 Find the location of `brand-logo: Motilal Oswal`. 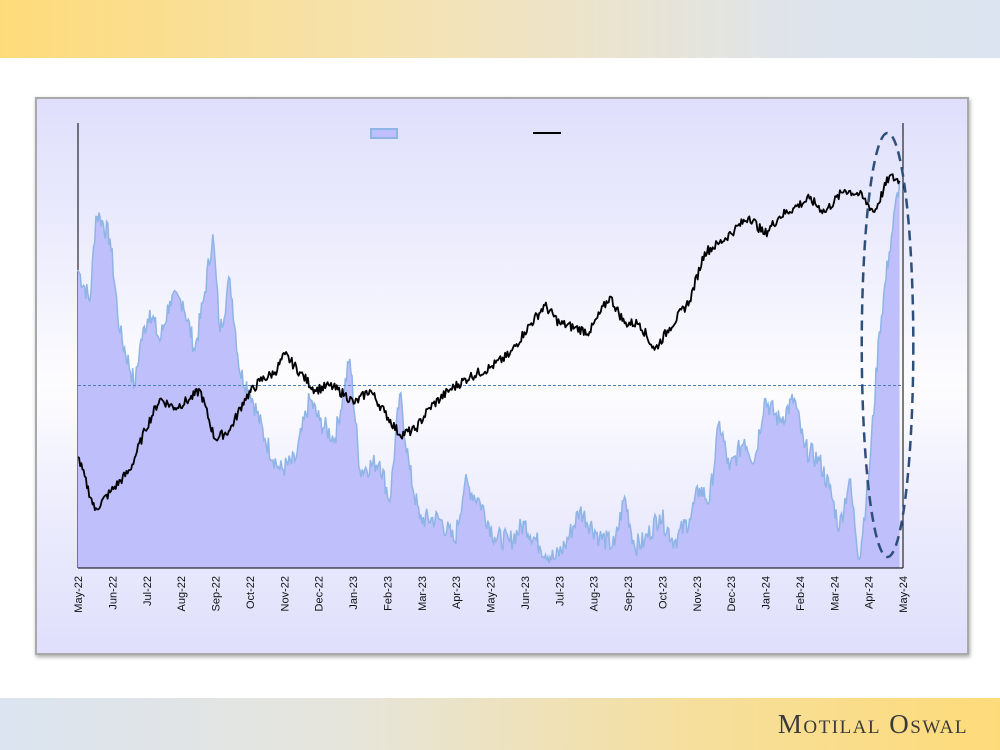

brand-logo: Motilal Oswal is located at coordinates (872, 724).